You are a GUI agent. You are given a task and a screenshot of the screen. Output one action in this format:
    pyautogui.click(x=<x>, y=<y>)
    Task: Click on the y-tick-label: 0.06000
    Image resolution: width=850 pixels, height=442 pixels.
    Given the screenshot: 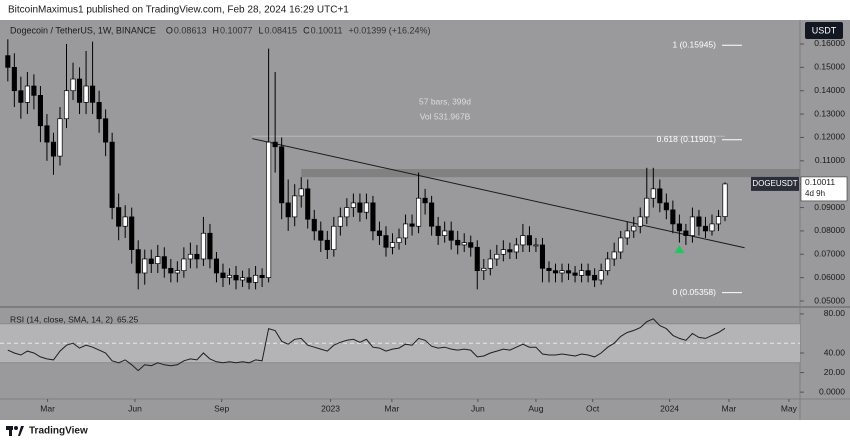 What is the action you would take?
    pyautogui.click(x=829, y=277)
    